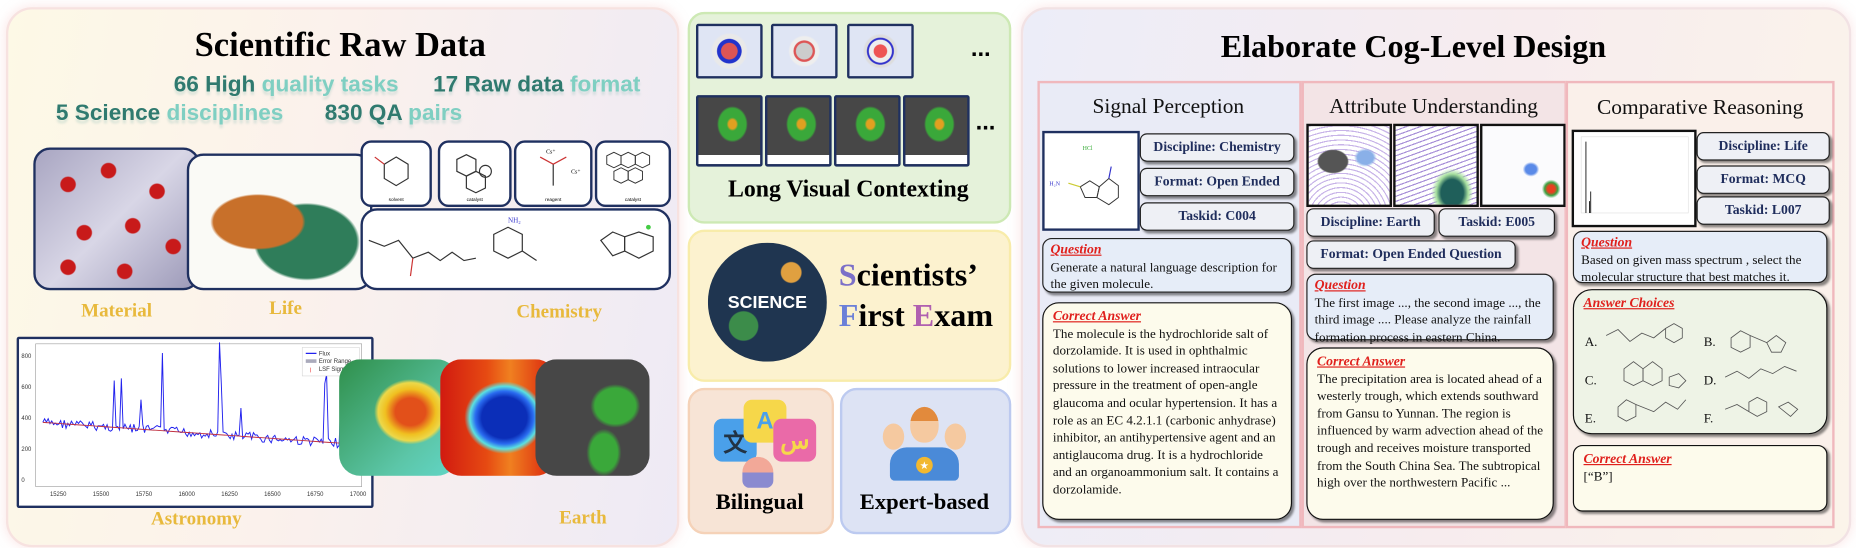 The image size is (1856, 548). What do you see at coordinates (514, 85) in the screenshot?
I see `stat-text: Raw data` at bounding box center [514, 85].